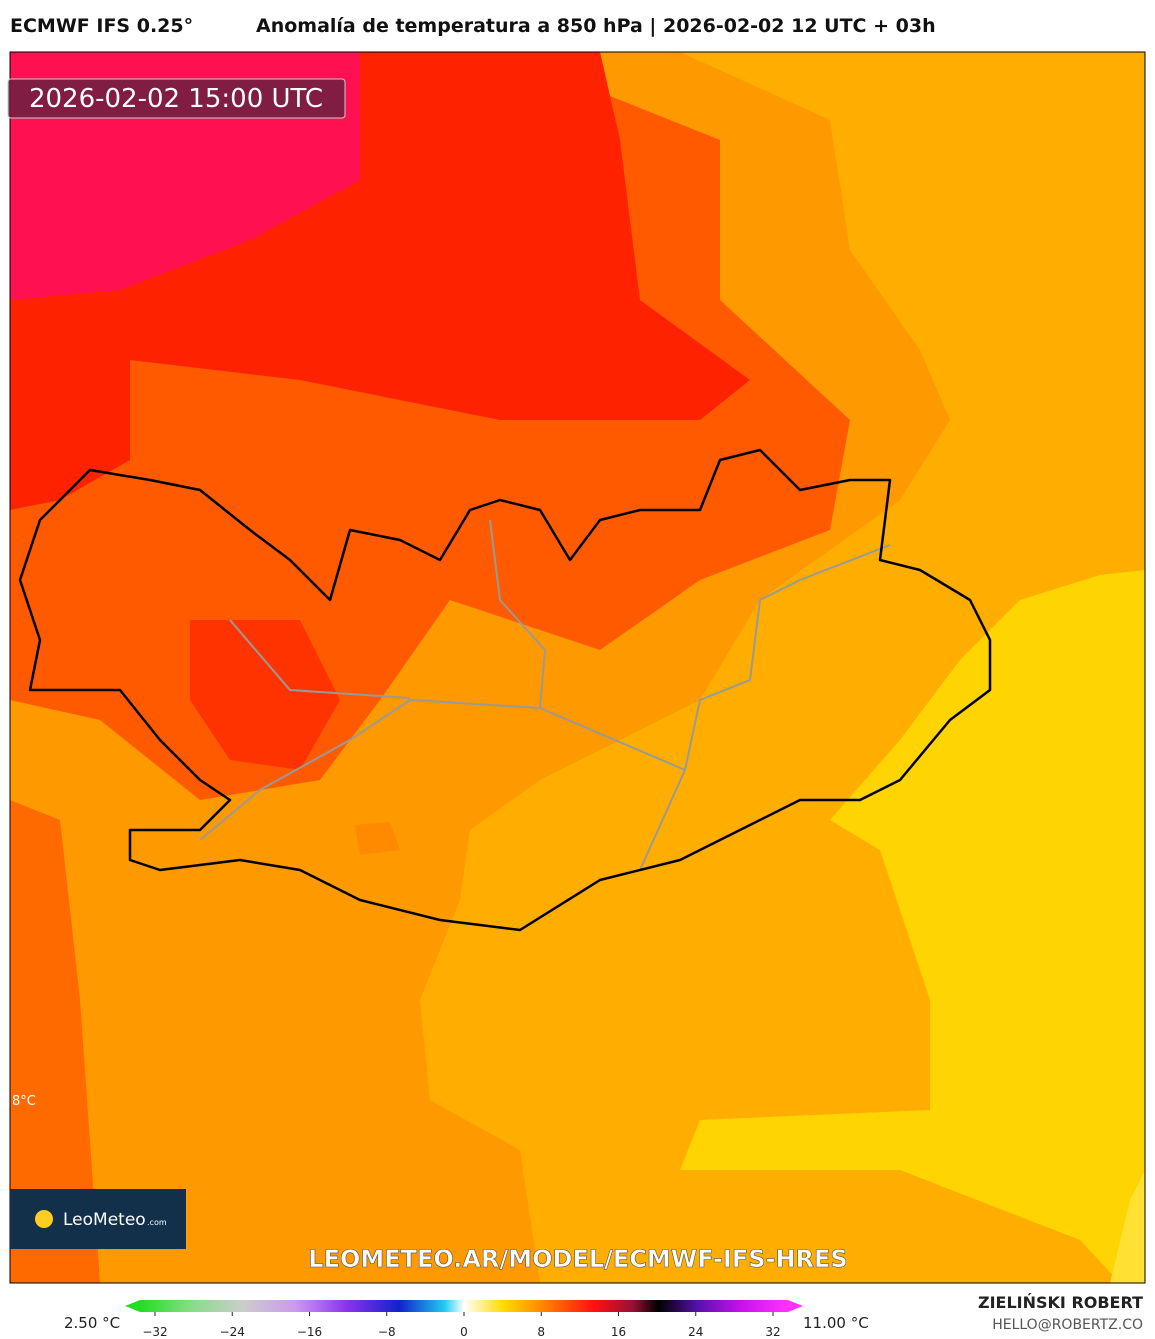 This screenshot has height=1339, width=1155. I want to click on colorbar-extend-low, so click(132, 1306).